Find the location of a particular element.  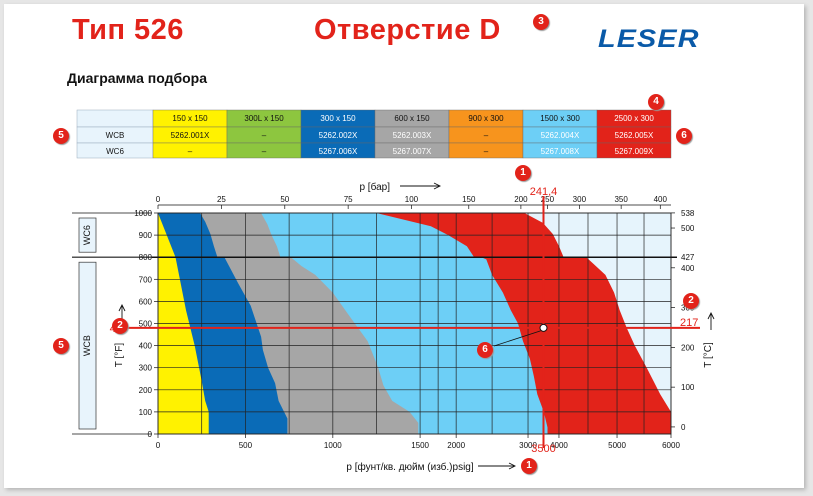

callout-badge-table-left: 5 is located at coordinates (61, 136).